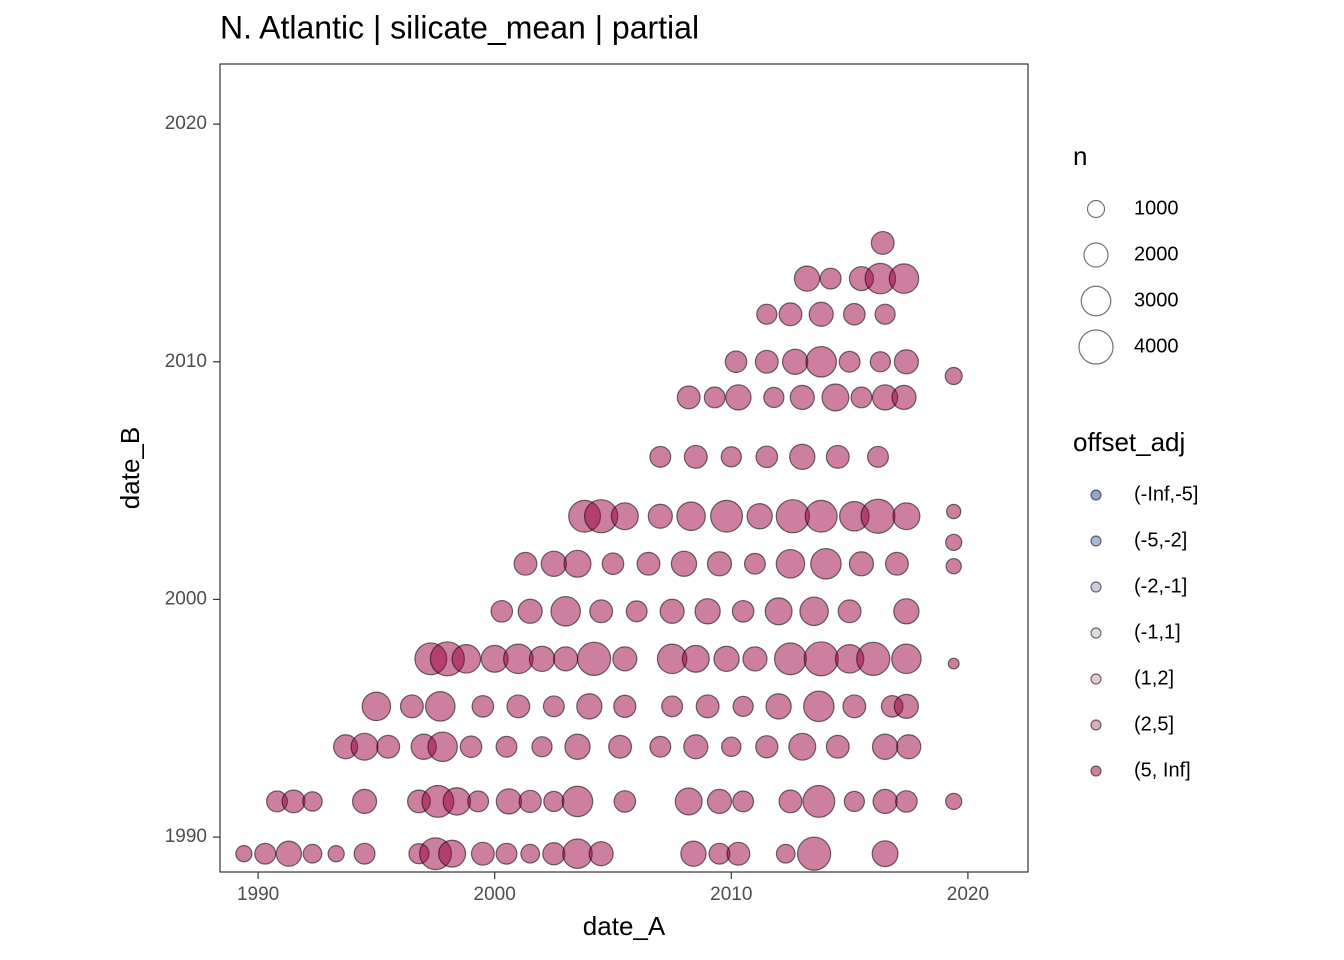 The image size is (1344, 960). What do you see at coordinates (1157, 632) in the screenshot?
I see `color-legend-label: (-1,1]` at bounding box center [1157, 632].